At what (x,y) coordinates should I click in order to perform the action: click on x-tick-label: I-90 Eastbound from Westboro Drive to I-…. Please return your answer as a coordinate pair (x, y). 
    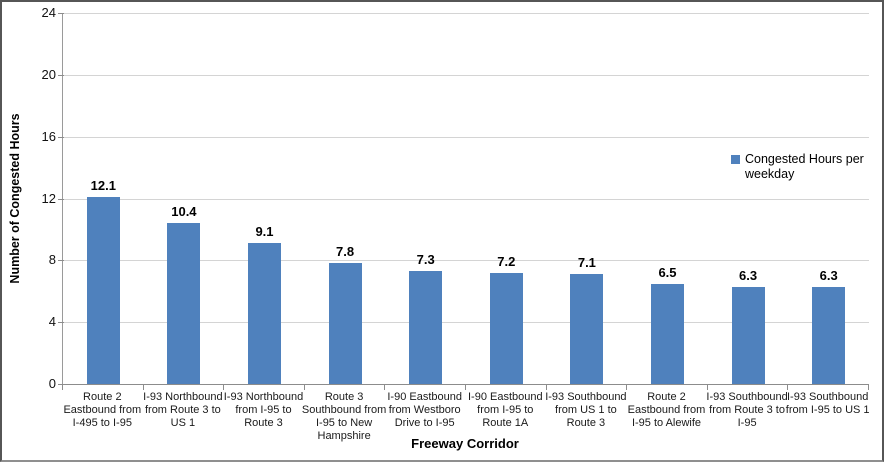
    Looking at the image, I should click on (424, 410).